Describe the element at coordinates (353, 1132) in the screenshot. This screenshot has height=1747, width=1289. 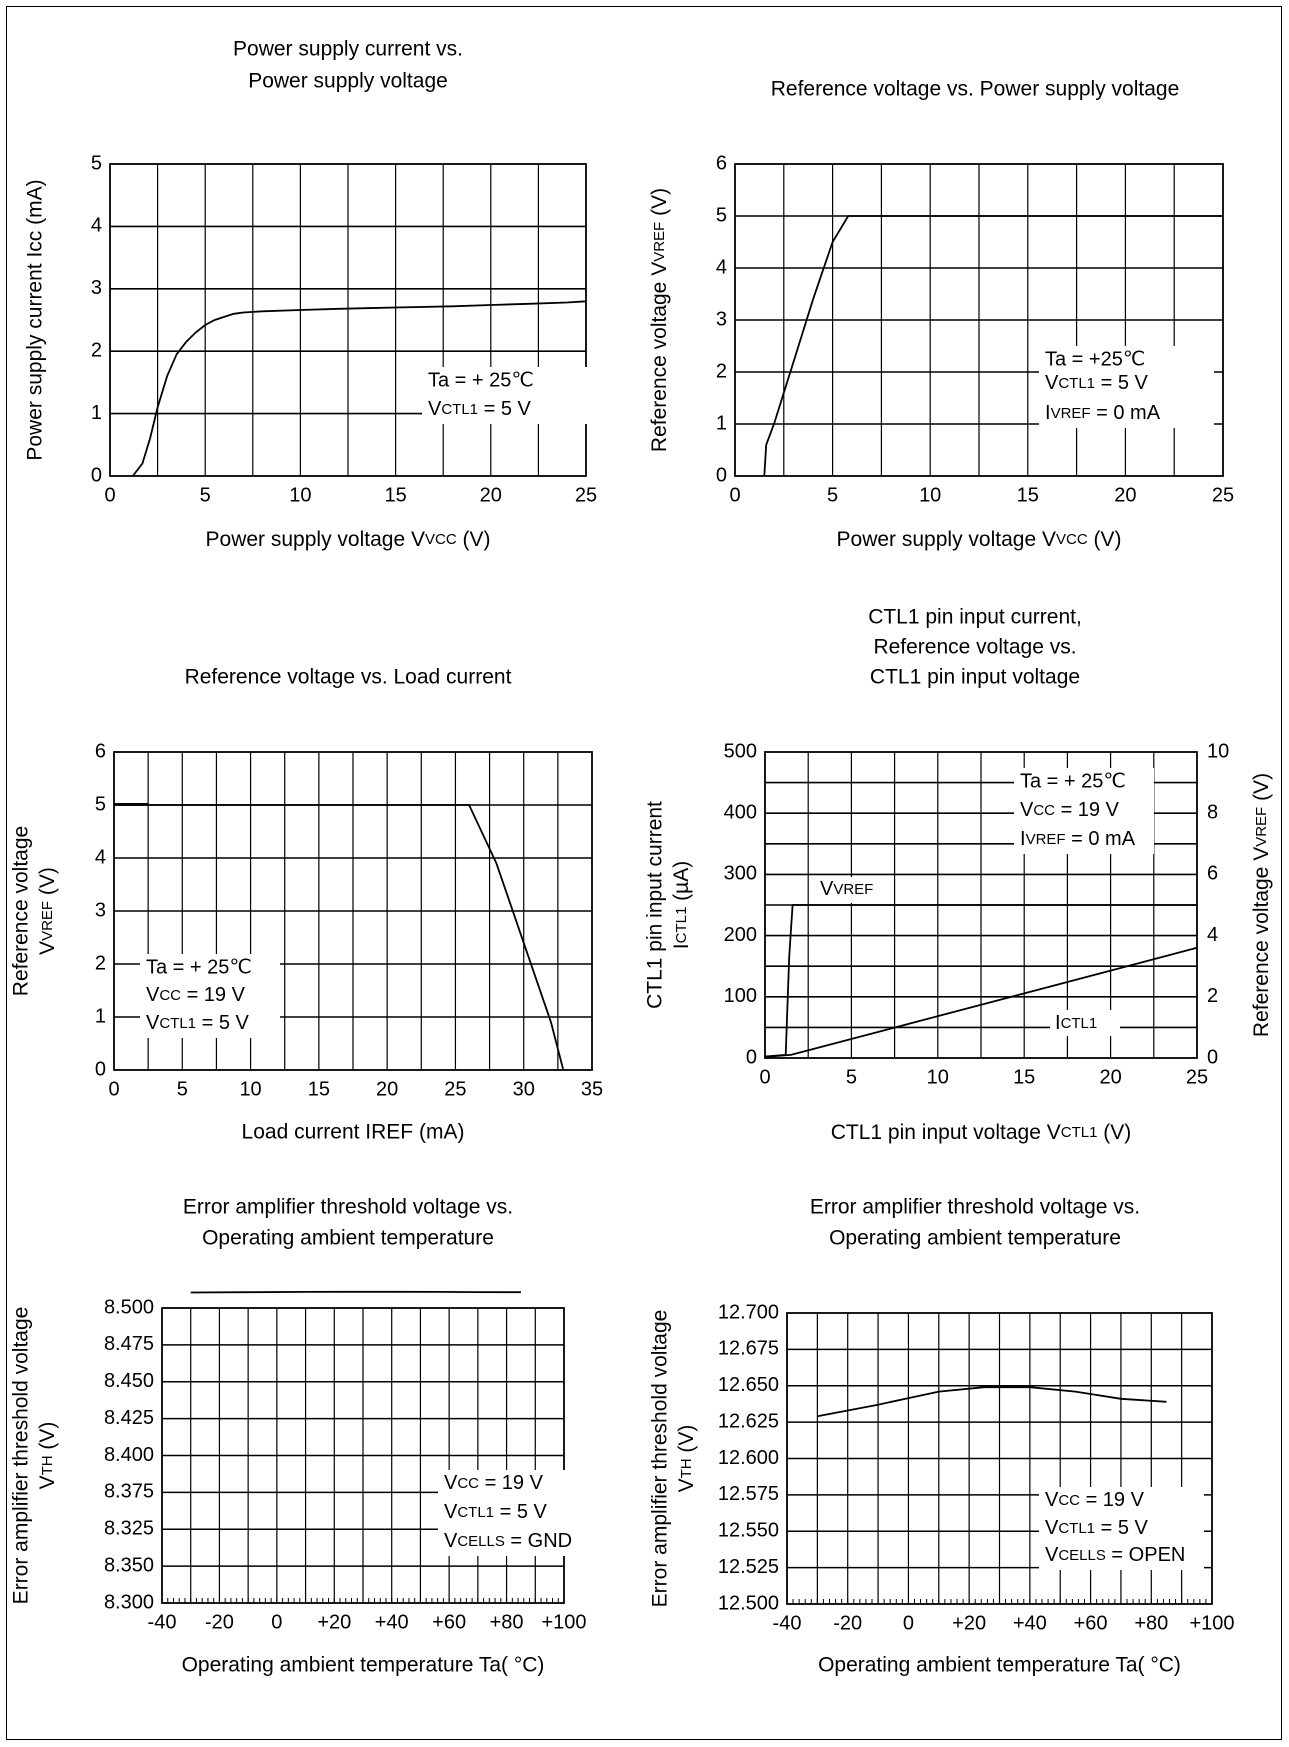
I see `x-axis-label: Load current IREF (mA)` at that location.